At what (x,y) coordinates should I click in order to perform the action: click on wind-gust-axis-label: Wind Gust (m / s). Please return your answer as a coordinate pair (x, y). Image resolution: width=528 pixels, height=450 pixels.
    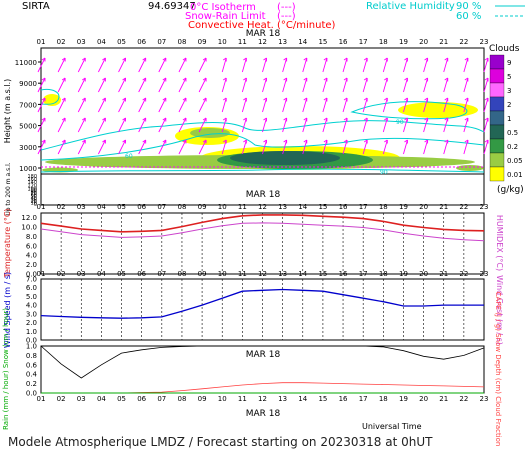
    Looking at the image, I should click on (499, 310).